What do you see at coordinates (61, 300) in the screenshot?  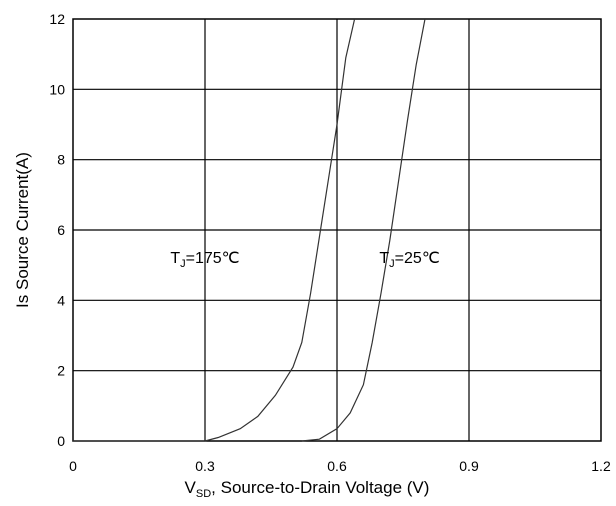 I see `y-tick-label: 4` at bounding box center [61, 300].